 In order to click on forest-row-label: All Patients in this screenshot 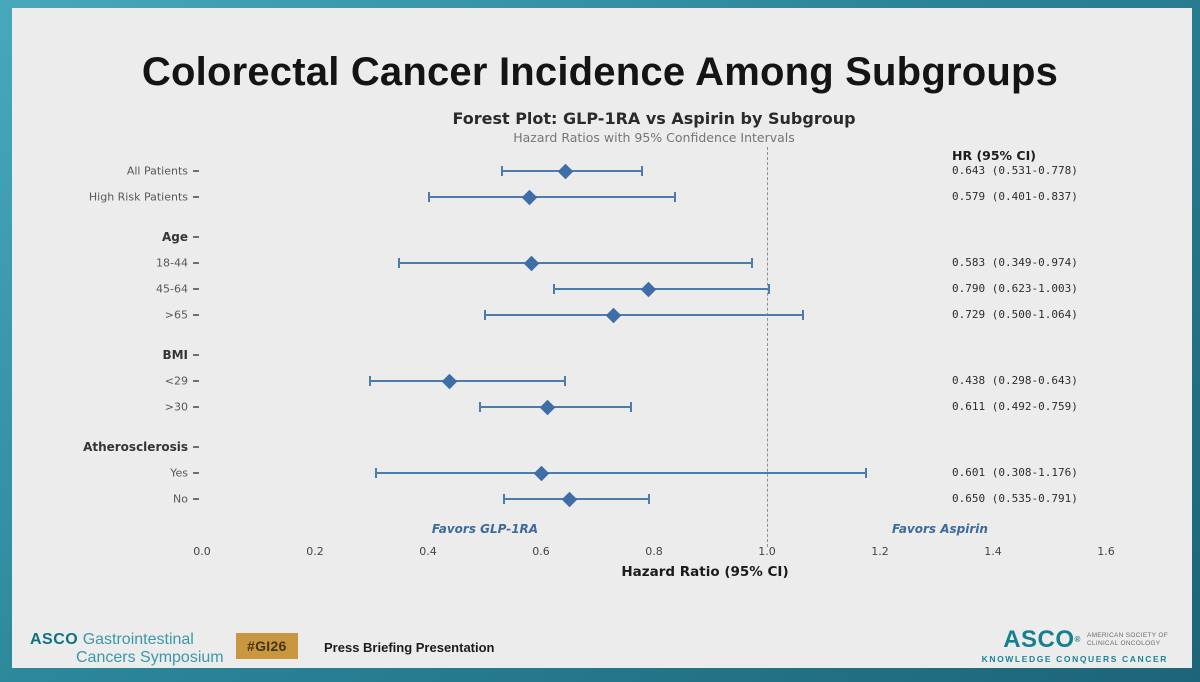, I will do `click(157, 171)`.